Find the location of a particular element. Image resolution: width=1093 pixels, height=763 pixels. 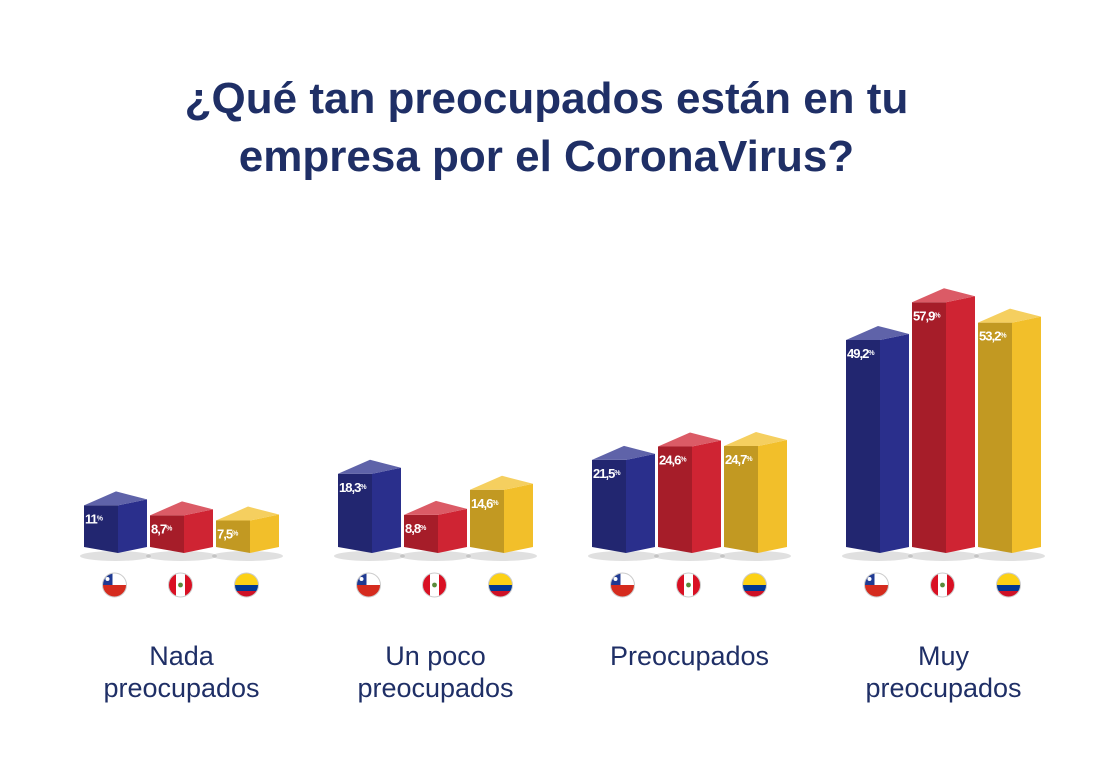

category-label-line: Preocupados is located at coordinates (689, 656).